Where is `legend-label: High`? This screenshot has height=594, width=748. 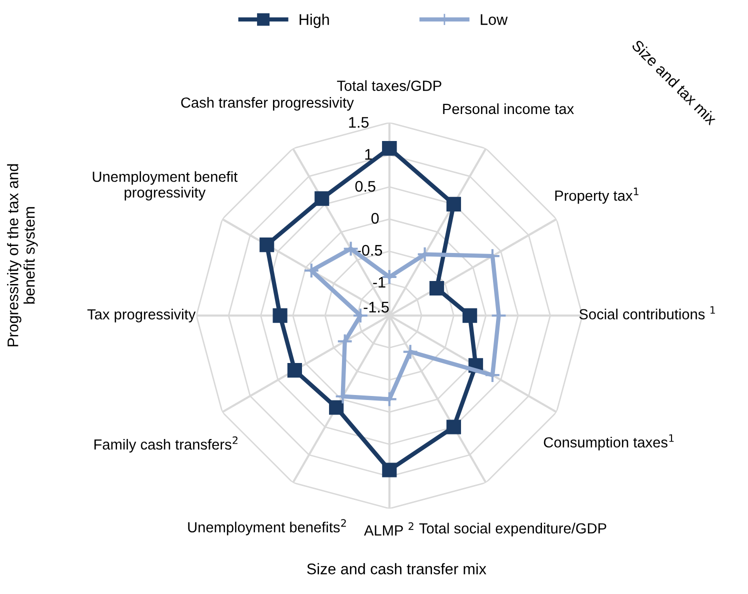 legend-label: High is located at coordinates (314, 21).